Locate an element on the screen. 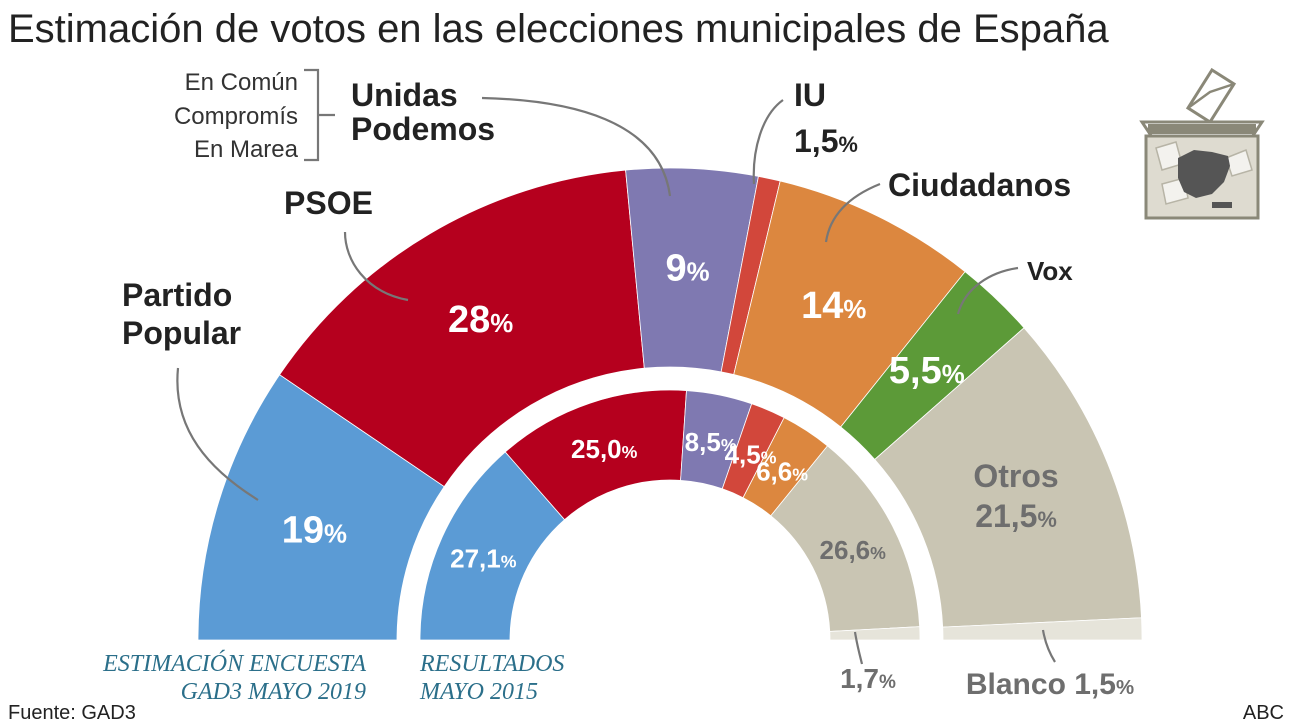 This screenshot has width=1294, height=728. label-iu-value: 1,5% is located at coordinates (826, 141).